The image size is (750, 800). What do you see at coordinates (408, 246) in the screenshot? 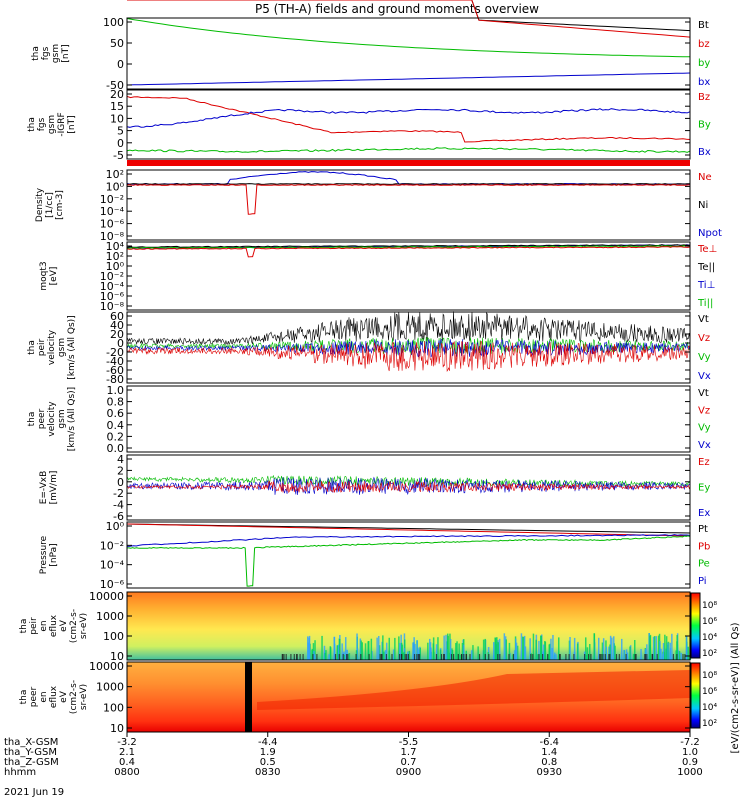
I see `series-te-par` at bounding box center [408, 246].